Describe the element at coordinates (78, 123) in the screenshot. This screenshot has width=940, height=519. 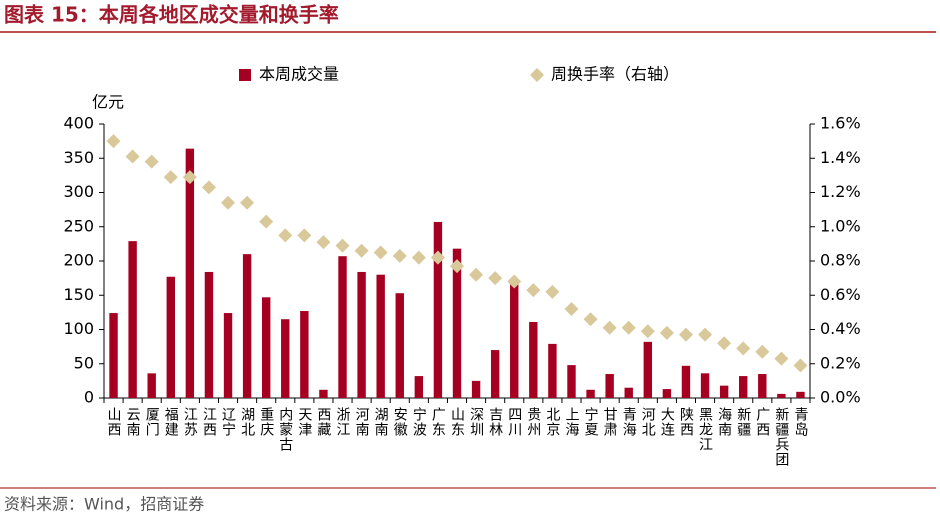
I see `y-tick-label: 400` at that location.